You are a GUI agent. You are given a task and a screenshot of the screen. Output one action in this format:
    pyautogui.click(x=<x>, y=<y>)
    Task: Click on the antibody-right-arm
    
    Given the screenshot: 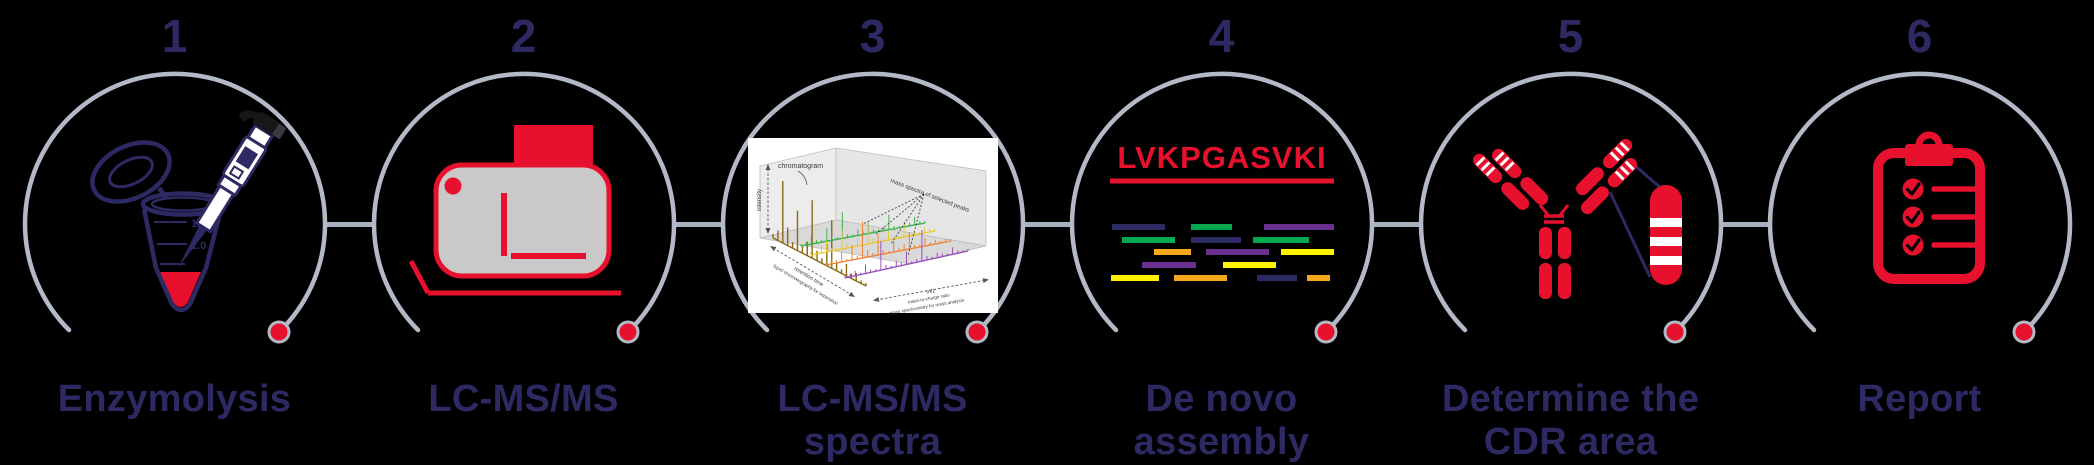 What is the action you would take?
    pyautogui.click(x=1606, y=176)
    